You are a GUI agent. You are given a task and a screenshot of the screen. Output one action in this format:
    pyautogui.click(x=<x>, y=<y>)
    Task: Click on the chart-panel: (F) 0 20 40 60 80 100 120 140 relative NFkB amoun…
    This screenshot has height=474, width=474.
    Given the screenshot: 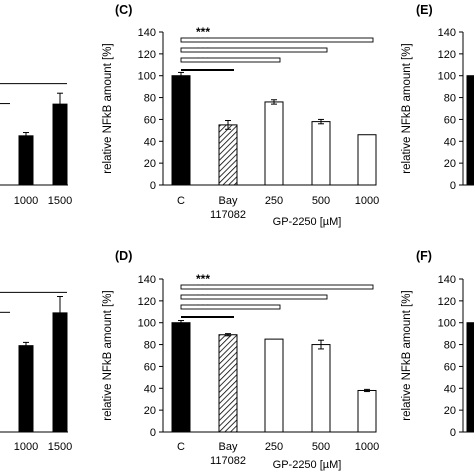 What is the action you would take?
    pyautogui.click(x=437, y=344)
    